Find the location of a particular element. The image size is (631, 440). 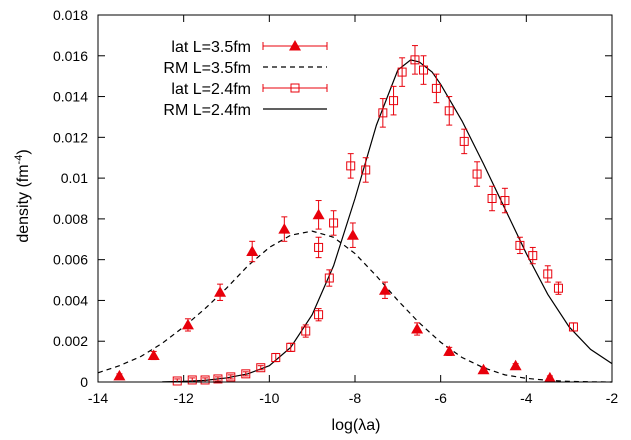

legend-marker-triangle is located at coordinates (295, 45).